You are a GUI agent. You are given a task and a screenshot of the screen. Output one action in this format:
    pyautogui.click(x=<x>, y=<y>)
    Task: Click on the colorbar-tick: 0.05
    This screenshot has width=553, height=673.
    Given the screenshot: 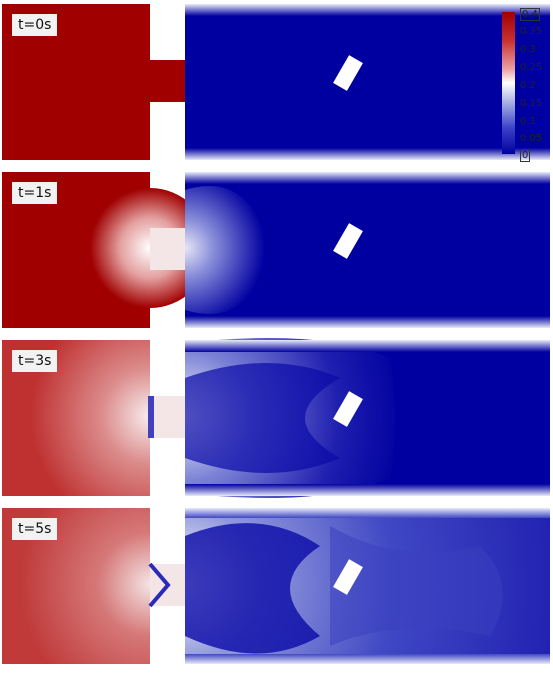 What is the action you would take?
    pyautogui.click(x=531, y=138)
    